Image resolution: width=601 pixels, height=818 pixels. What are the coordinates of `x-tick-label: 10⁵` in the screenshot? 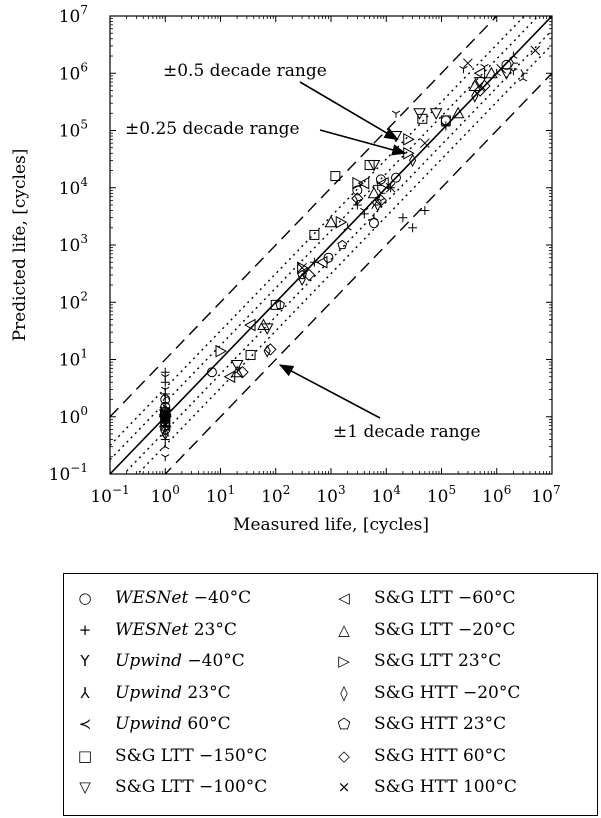 It's located at (441, 495).